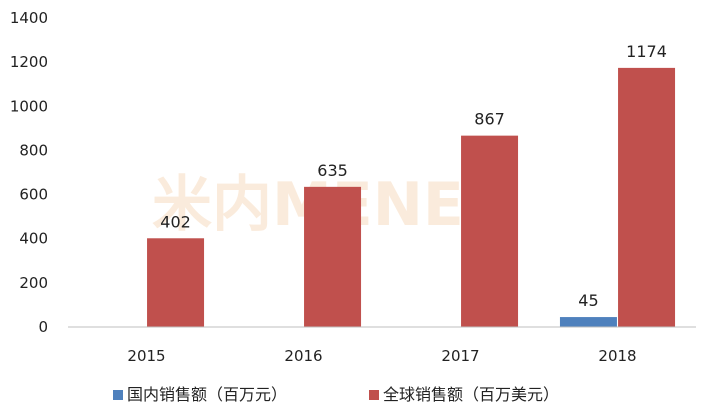 The width and height of the screenshot is (706, 416). I want to click on x-tick-label: 2018, so click(617, 356).